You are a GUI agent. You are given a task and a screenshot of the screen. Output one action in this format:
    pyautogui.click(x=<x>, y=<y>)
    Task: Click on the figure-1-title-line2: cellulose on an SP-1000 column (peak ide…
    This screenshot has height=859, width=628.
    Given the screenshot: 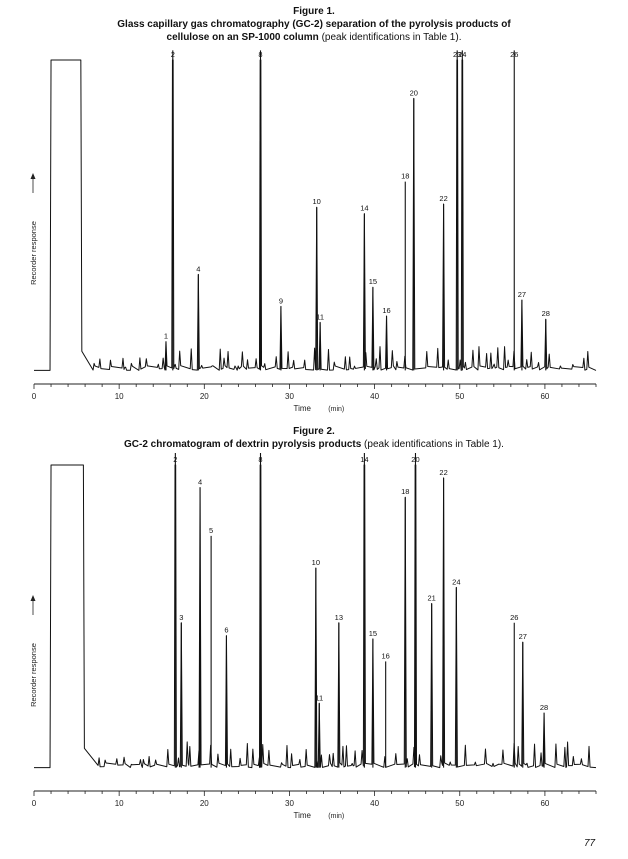 What is the action you would take?
    pyautogui.click(x=314, y=37)
    